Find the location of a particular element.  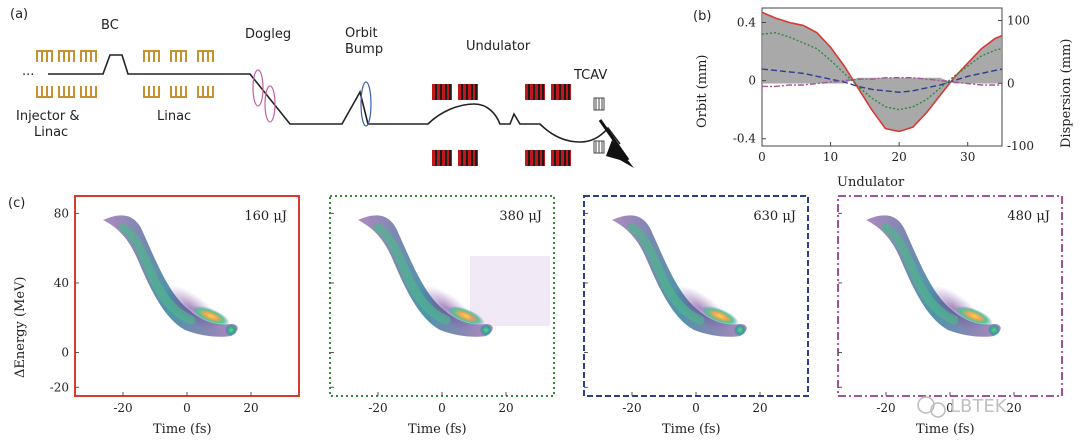

c-ytick-label: 0 is located at coordinates (65, 353).